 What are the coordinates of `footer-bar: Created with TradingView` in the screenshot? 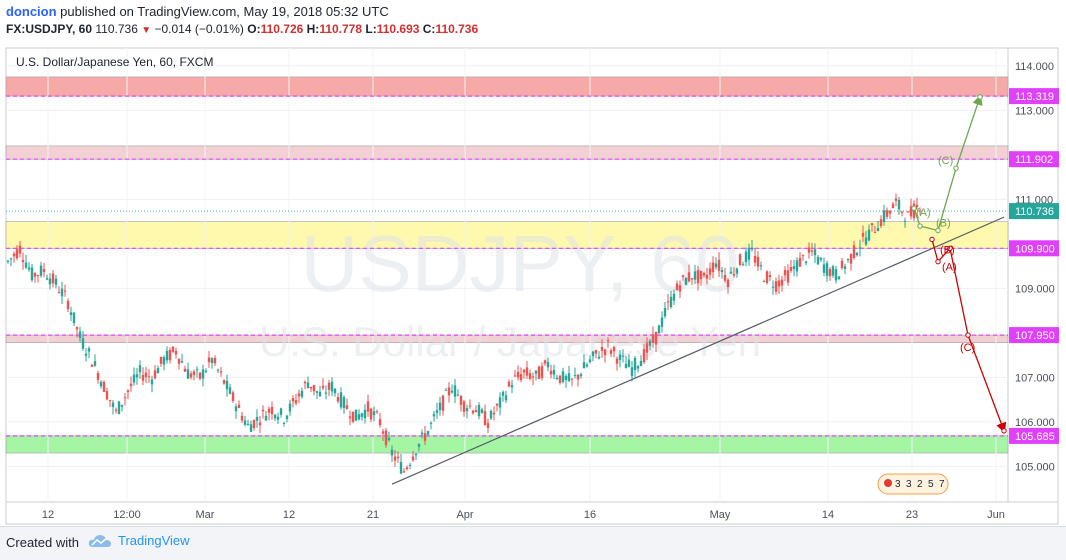 It's located at (533, 543).